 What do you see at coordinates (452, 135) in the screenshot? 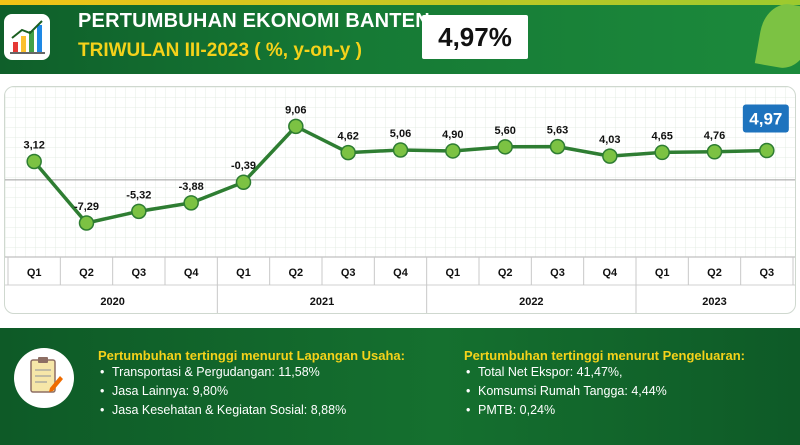
I see `data-label: 4,90` at bounding box center [452, 135].